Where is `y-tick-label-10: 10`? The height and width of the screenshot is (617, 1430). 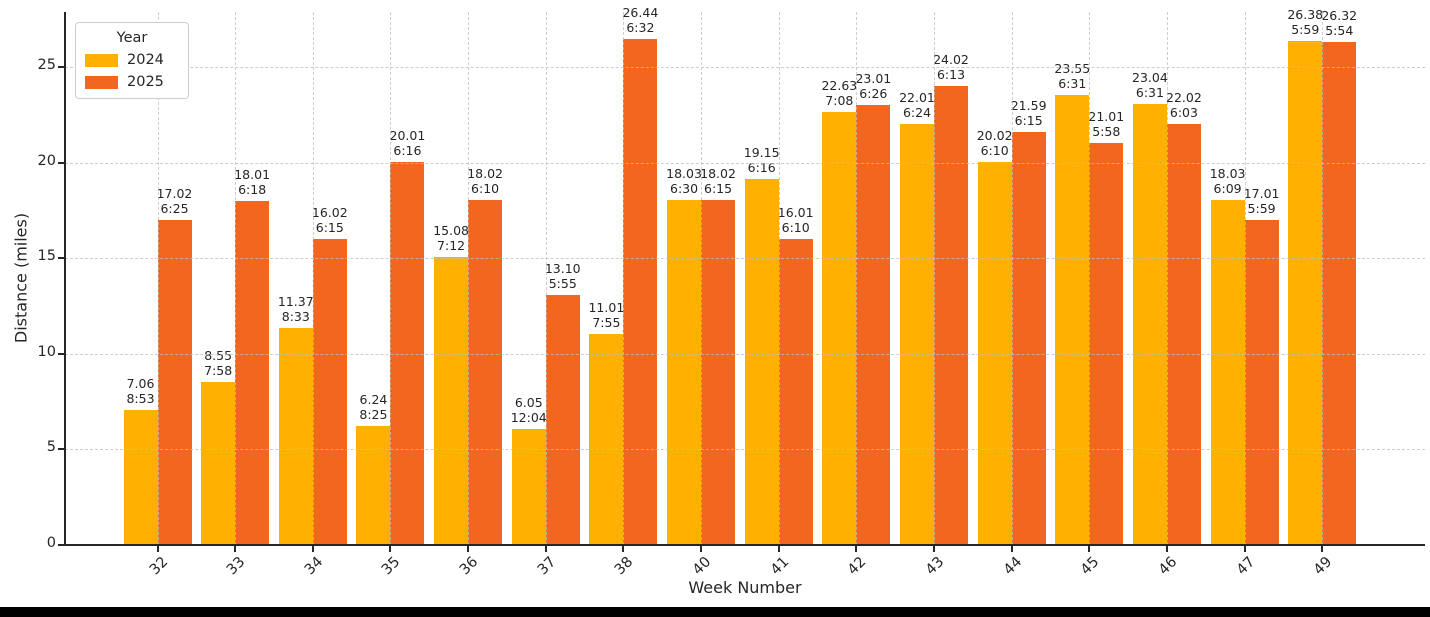
y-tick-label-10: 10 is located at coordinates (46, 351).